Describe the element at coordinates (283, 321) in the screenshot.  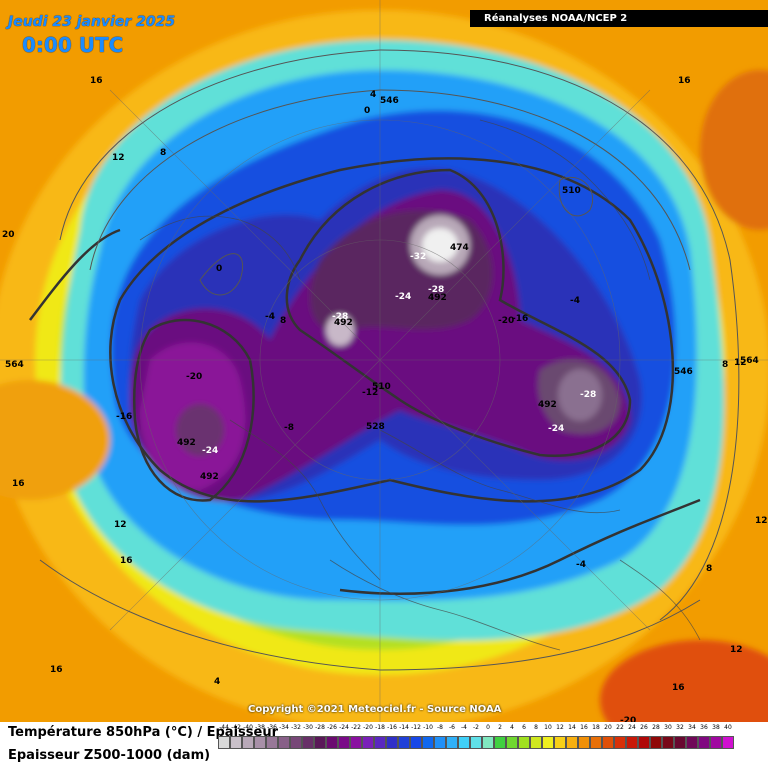
I see `contour-label: 8` at that location.